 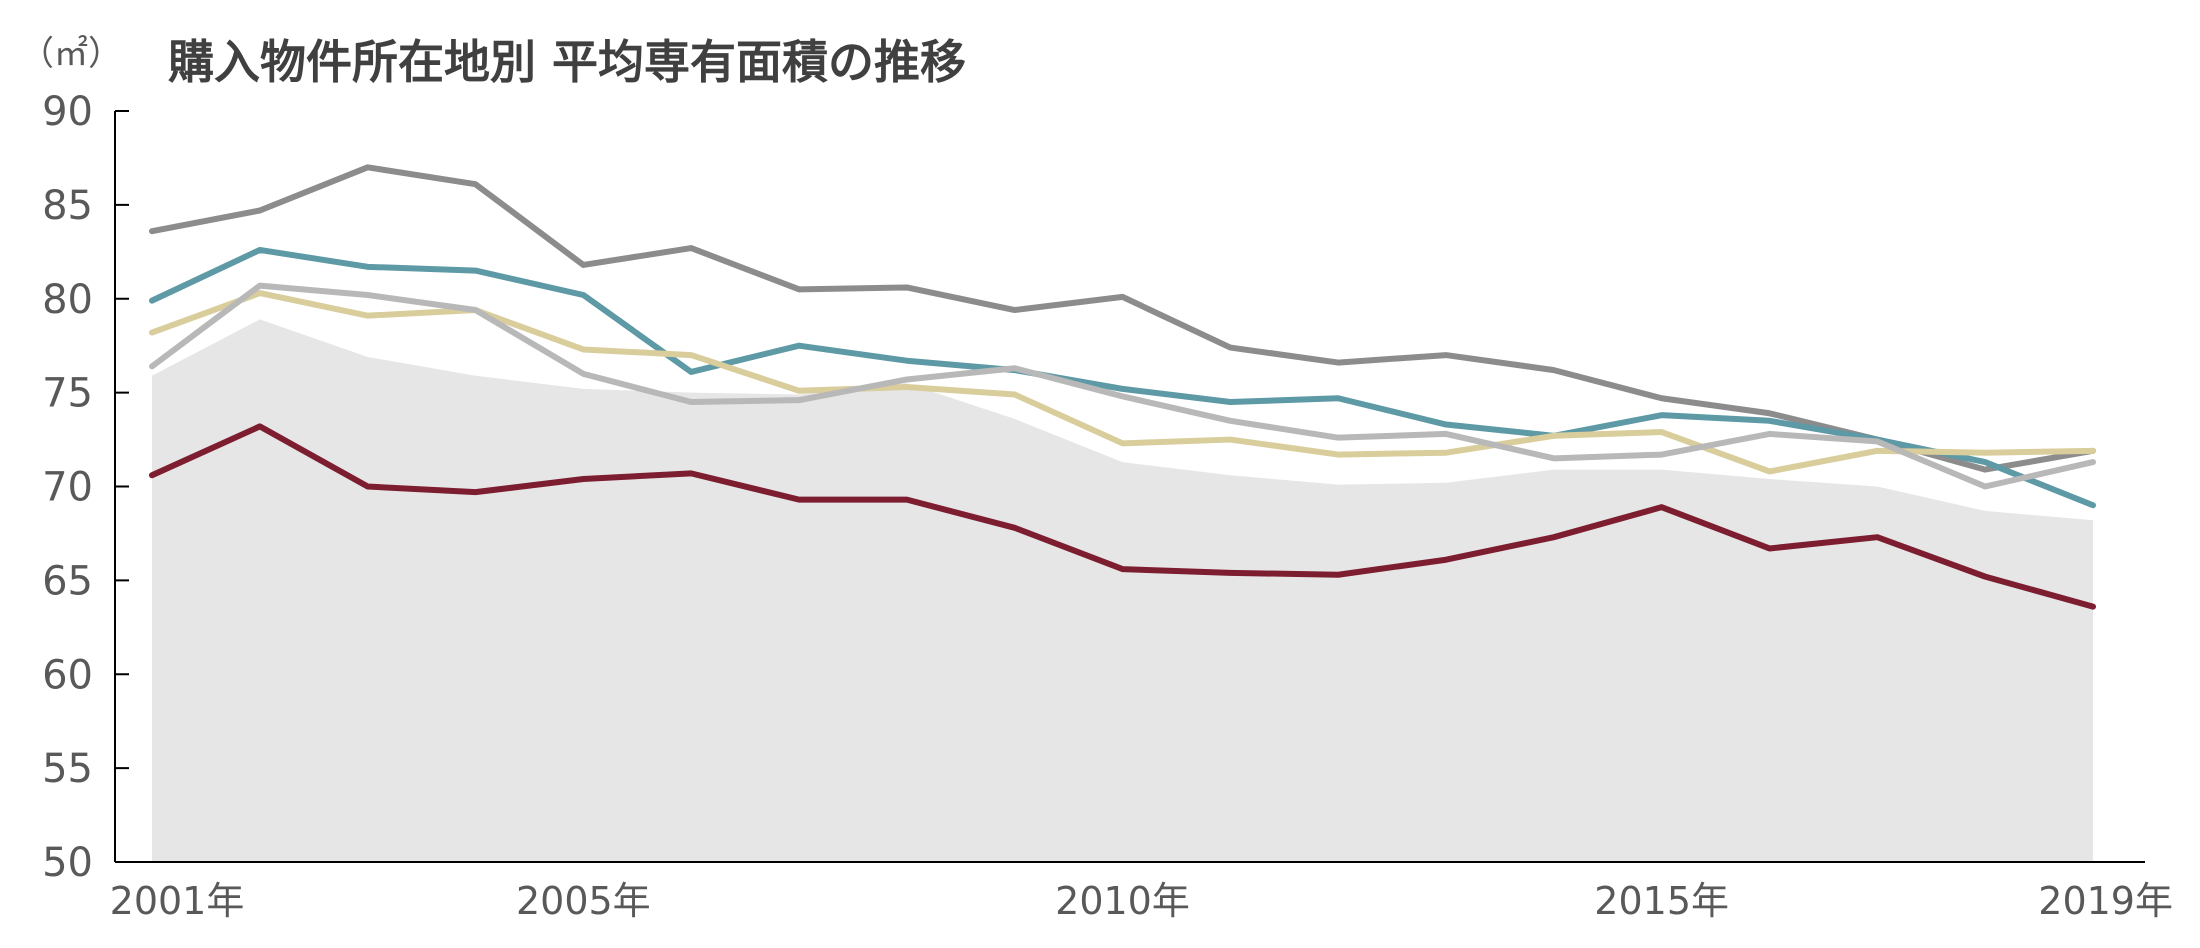 What do you see at coordinates (177, 901) in the screenshot?
I see `x-tick-label: 2001年` at bounding box center [177, 901].